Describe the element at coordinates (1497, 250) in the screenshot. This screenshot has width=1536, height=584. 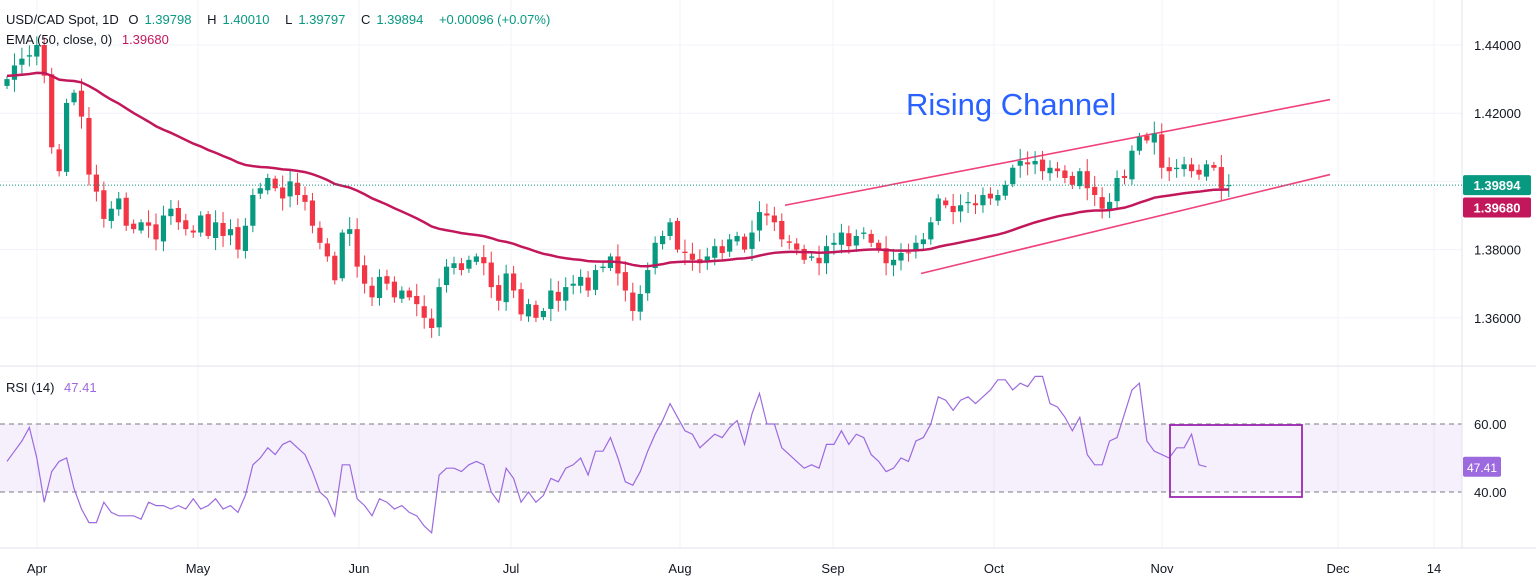
I see `price-tick-label: 1.38000` at that location.